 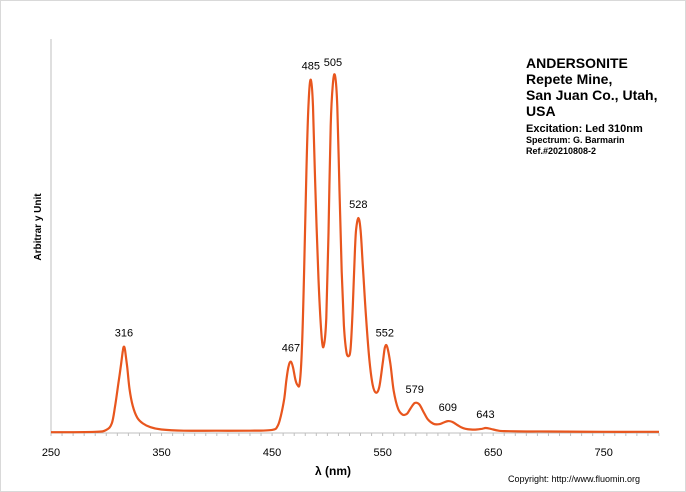 What do you see at coordinates (575, 140) in the screenshot?
I see `spectrum-author: Spectrum: G. Barmarin` at bounding box center [575, 140].